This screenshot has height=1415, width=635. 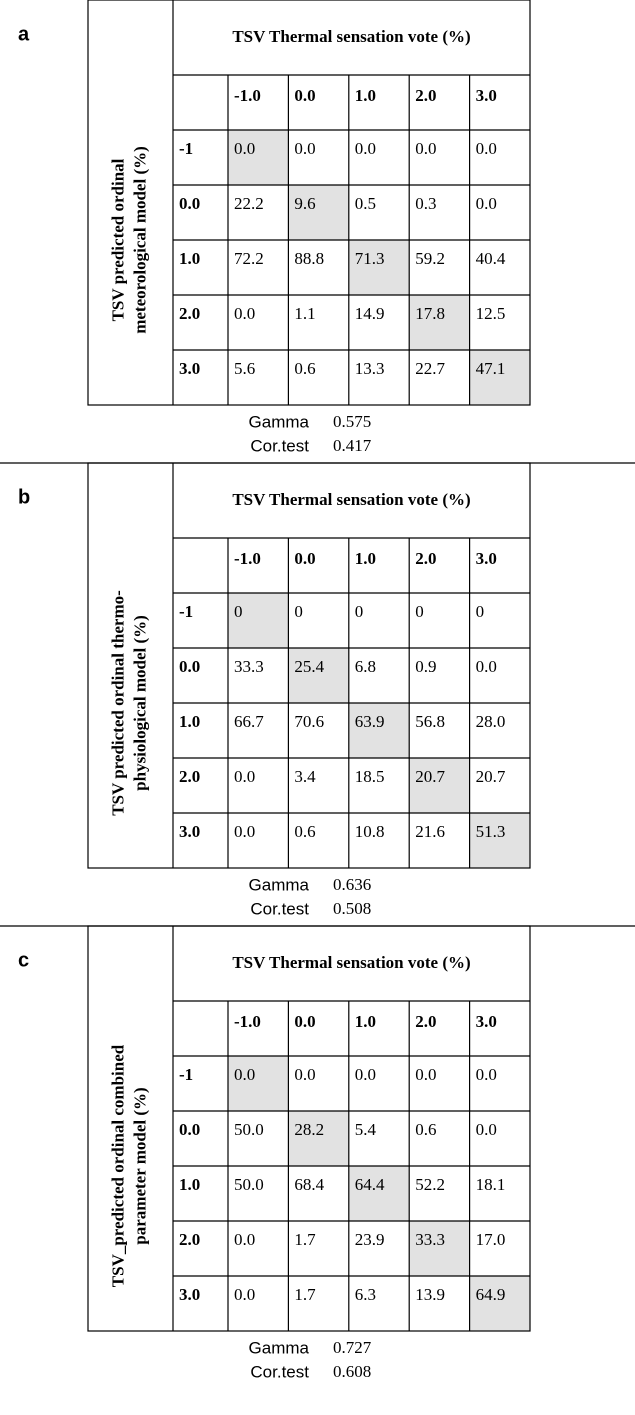 I want to click on cell-value: 59.2, so click(x=430, y=258).